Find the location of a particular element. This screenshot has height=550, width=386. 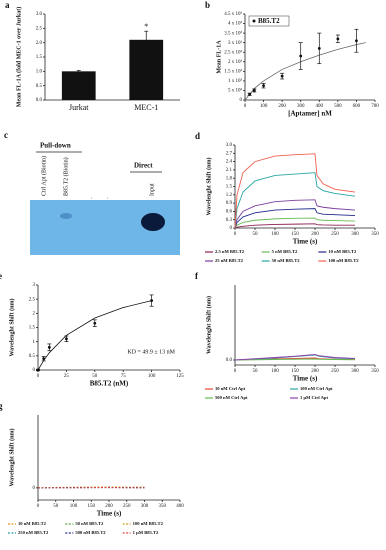

y-tick-label: 0.3 is located at coordinates (229, 220).